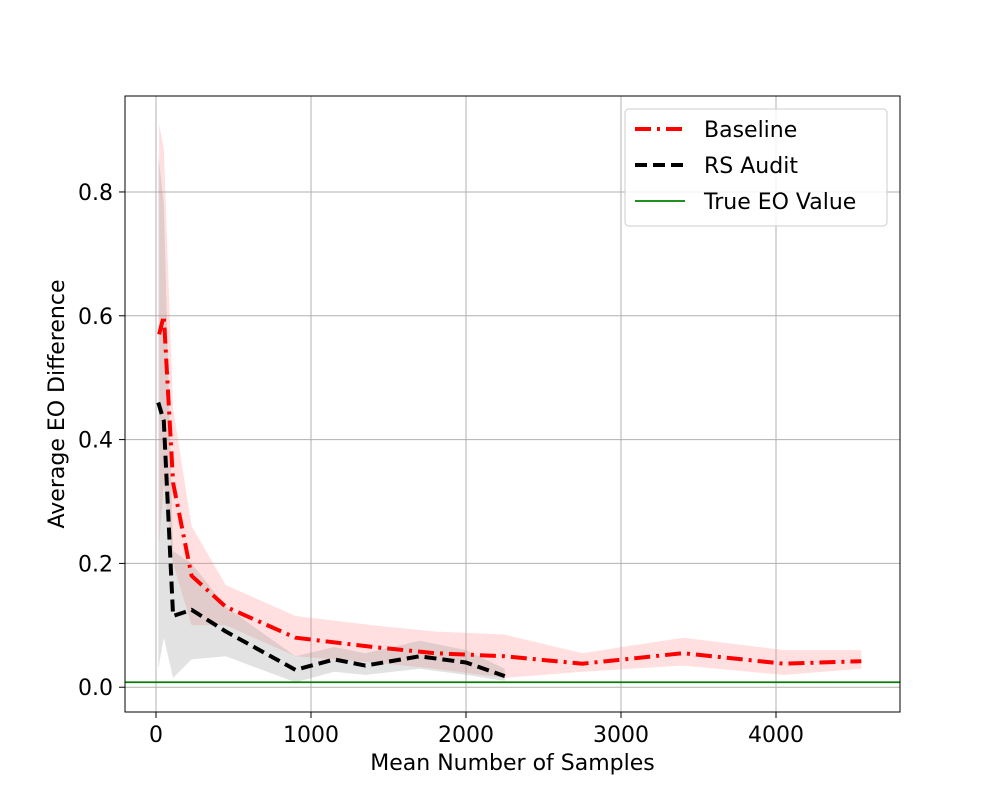  I want to click on y-tick-label: 0.6, so click(95, 317).